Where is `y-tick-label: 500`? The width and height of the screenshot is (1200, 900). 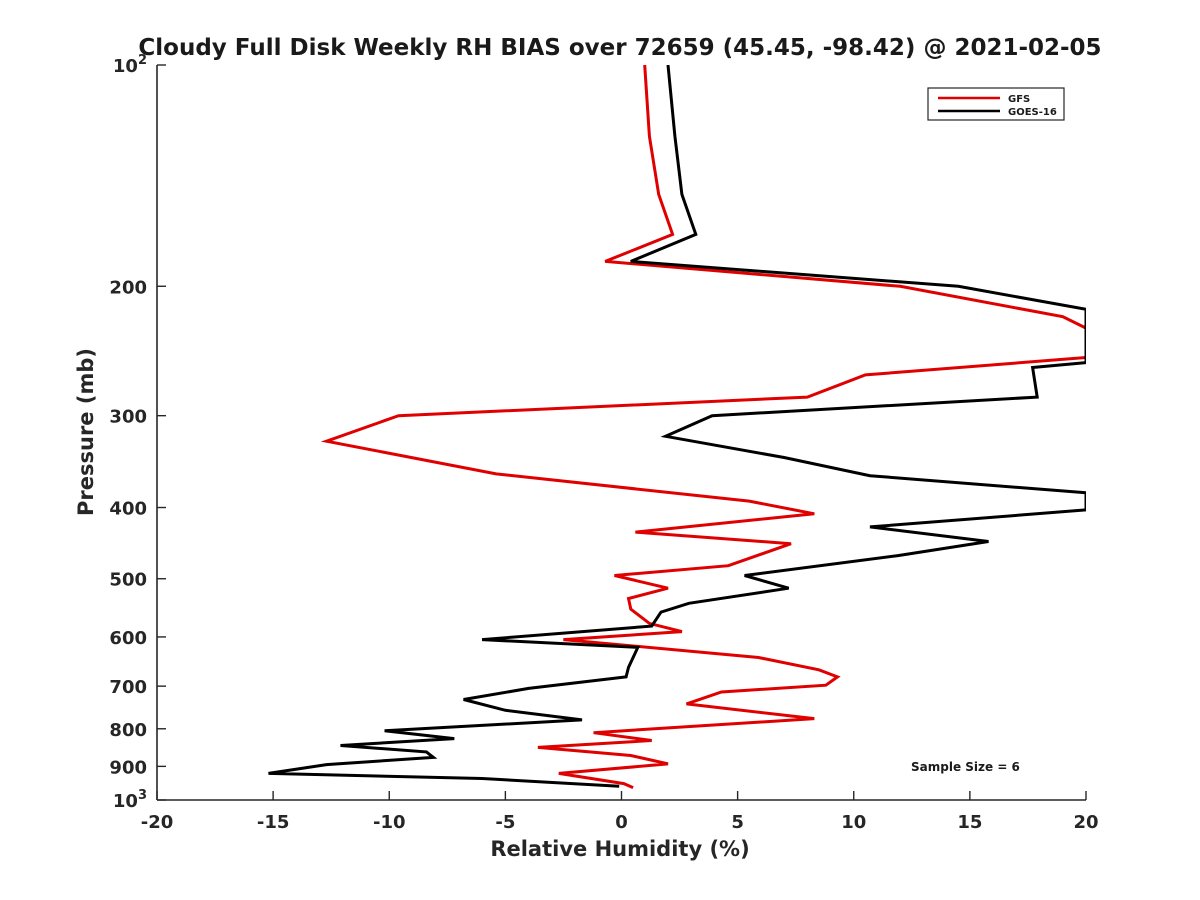 y-tick-label: 500 is located at coordinates (128, 580).